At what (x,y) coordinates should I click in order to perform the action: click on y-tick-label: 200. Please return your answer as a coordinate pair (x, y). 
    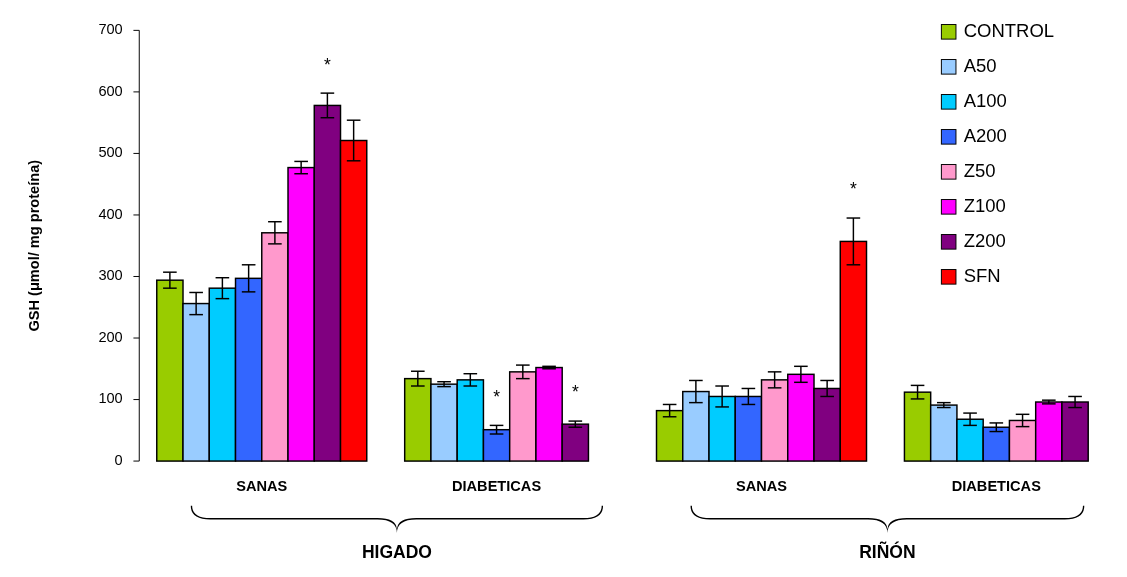
    Looking at the image, I should click on (110, 336).